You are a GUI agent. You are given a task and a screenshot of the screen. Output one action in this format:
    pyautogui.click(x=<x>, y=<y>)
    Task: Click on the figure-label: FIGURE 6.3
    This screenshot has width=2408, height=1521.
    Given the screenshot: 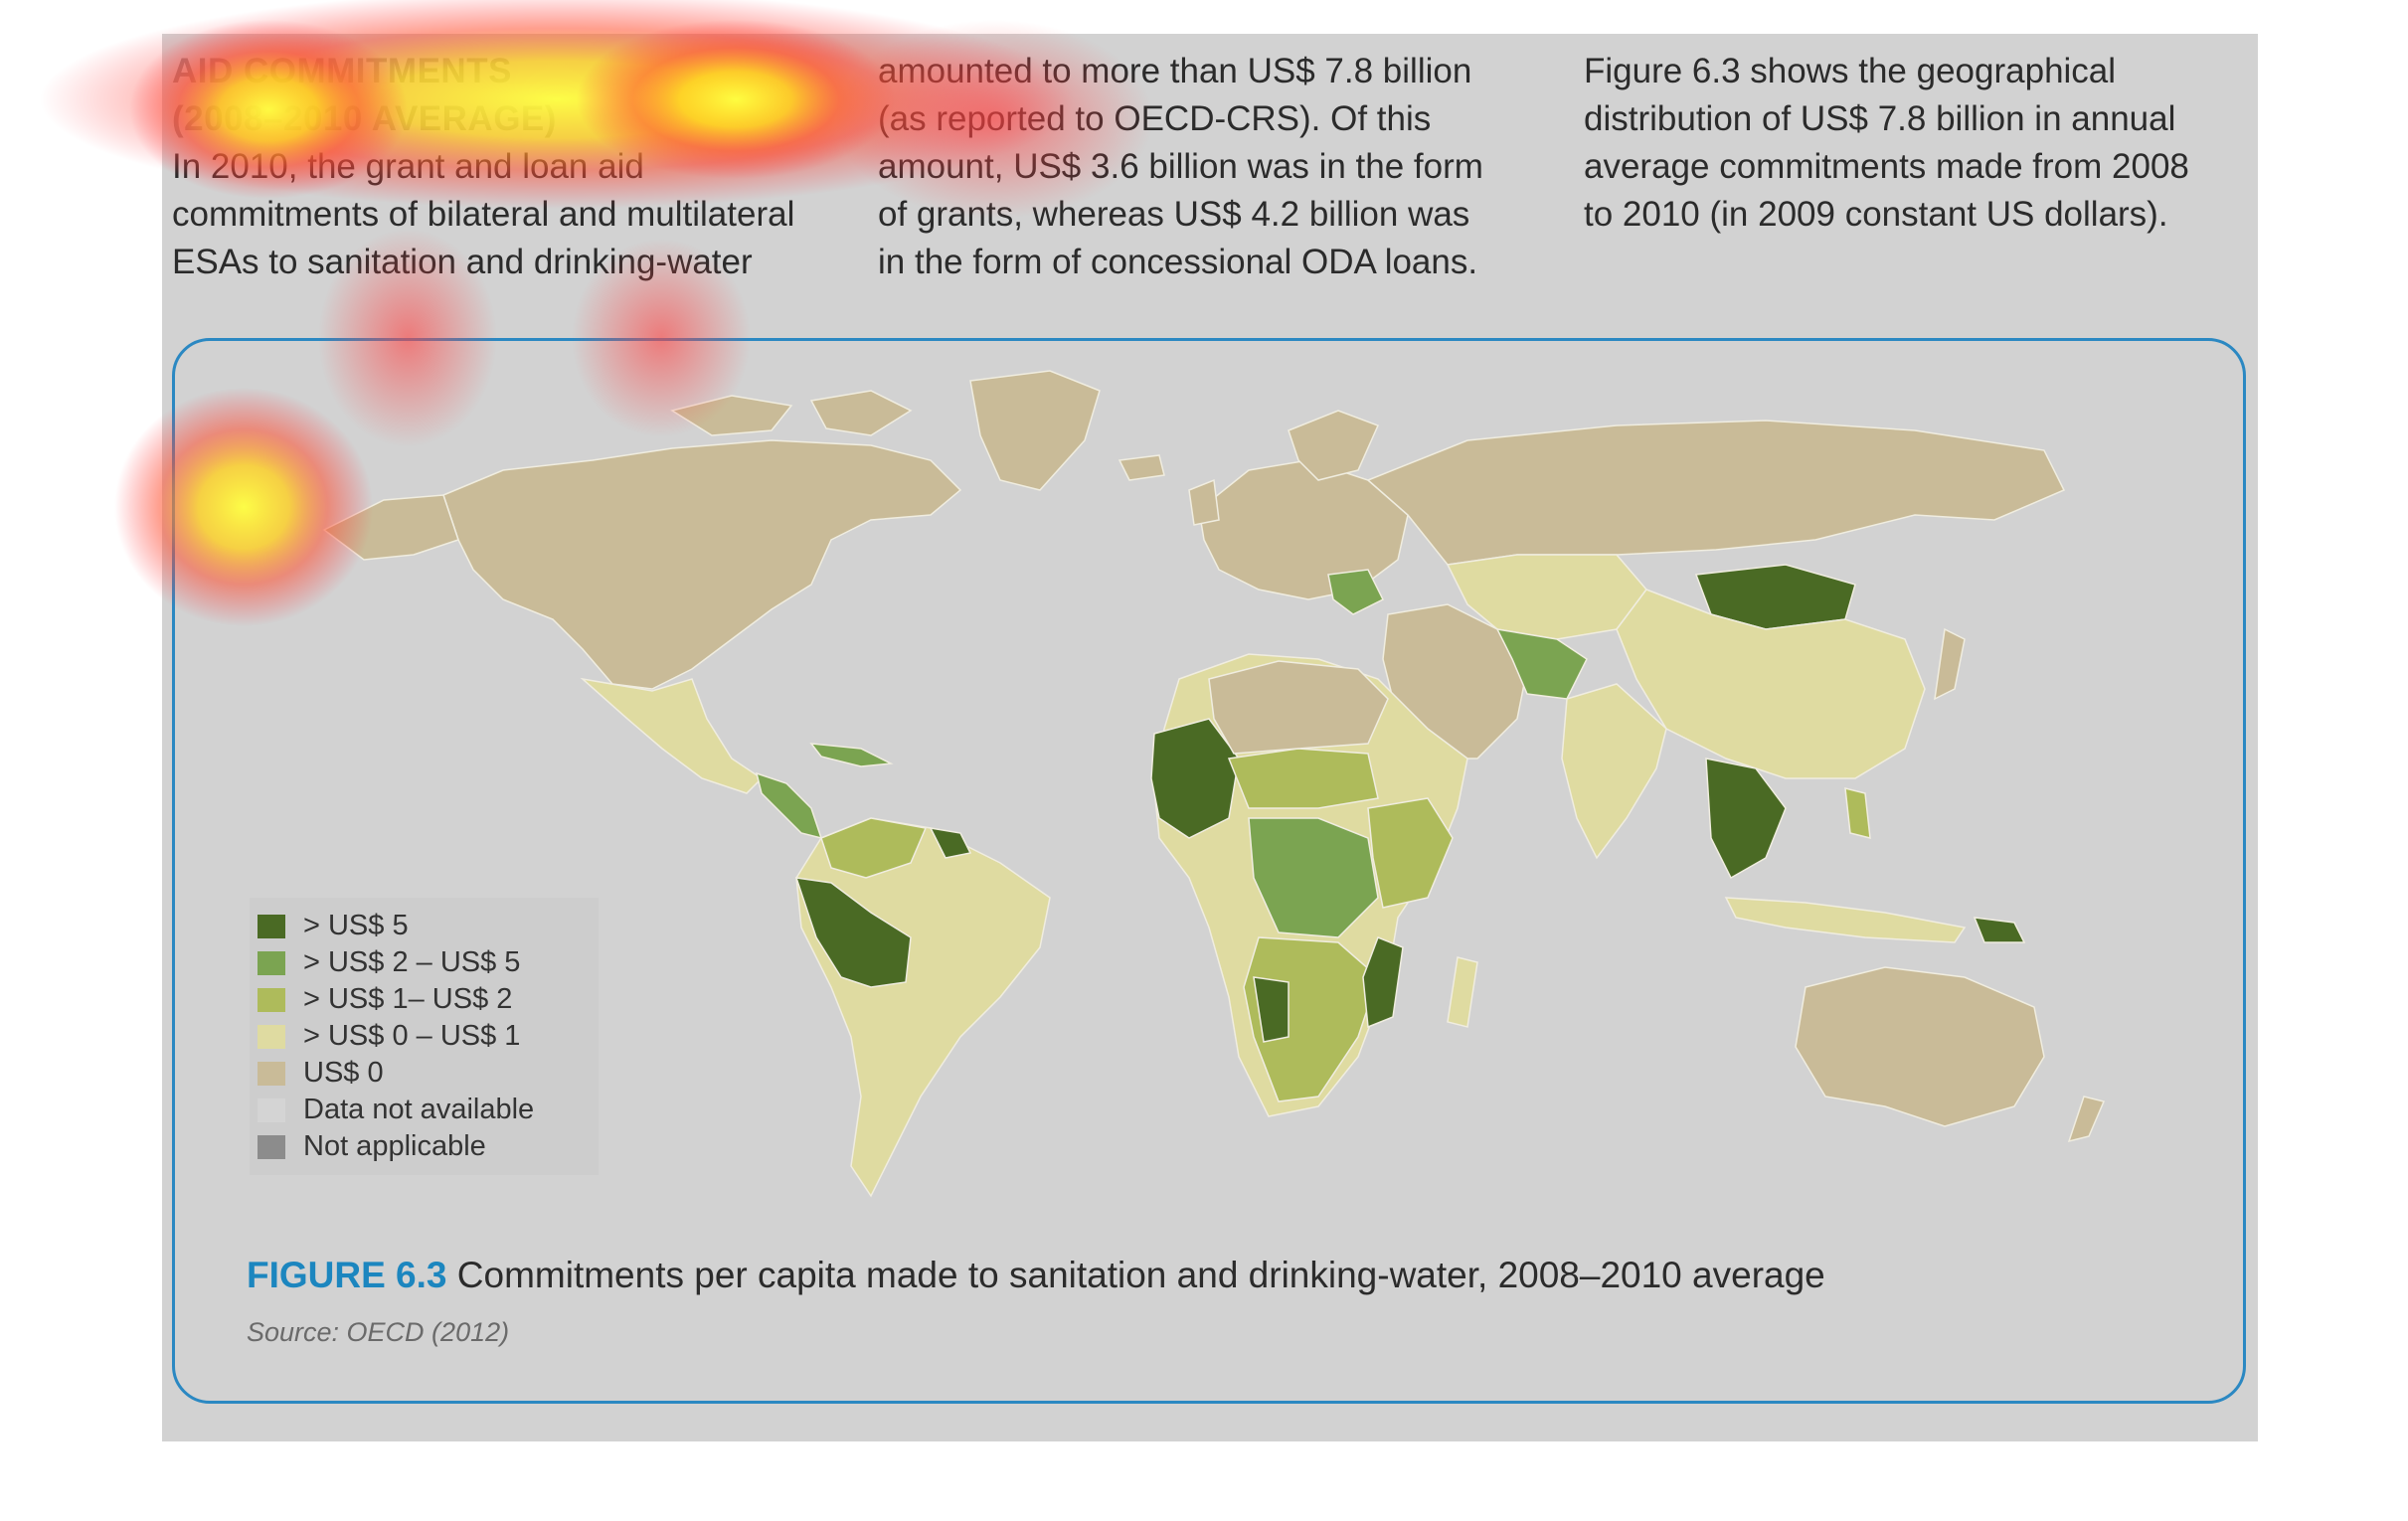 What is the action you would take?
    pyautogui.click(x=347, y=1275)
    